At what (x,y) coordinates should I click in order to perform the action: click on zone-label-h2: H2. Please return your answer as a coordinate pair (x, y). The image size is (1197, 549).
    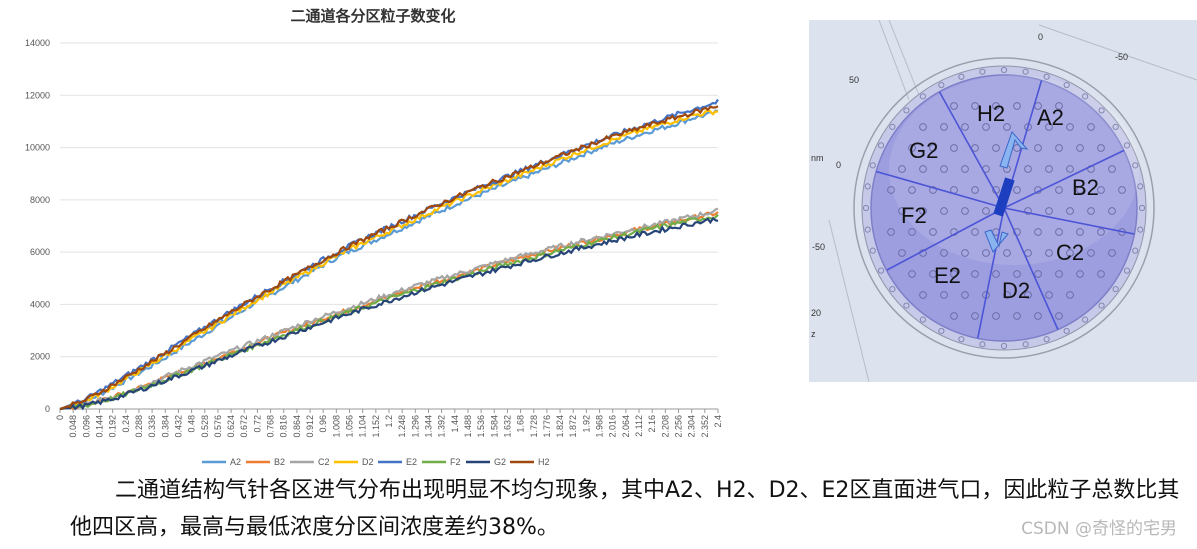
    Looking at the image, I should click on (991, 113).